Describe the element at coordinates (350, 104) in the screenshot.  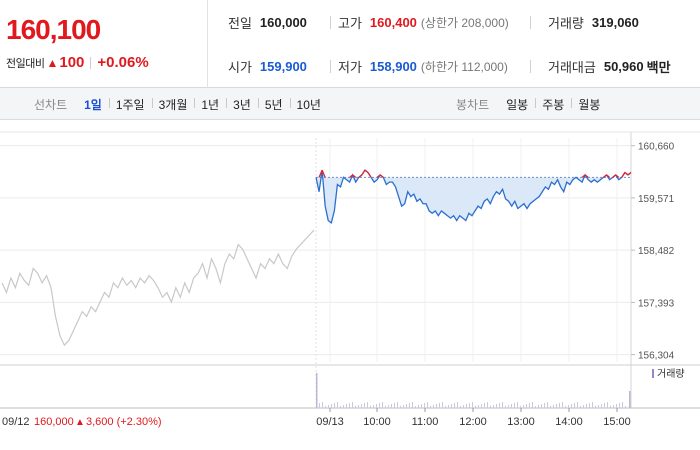
I see `chart-period-bar: 선차트 1일 1주일 3개월 1년 3년 5년 10년 봉차트 일봉 주봉 월봉` at that location.